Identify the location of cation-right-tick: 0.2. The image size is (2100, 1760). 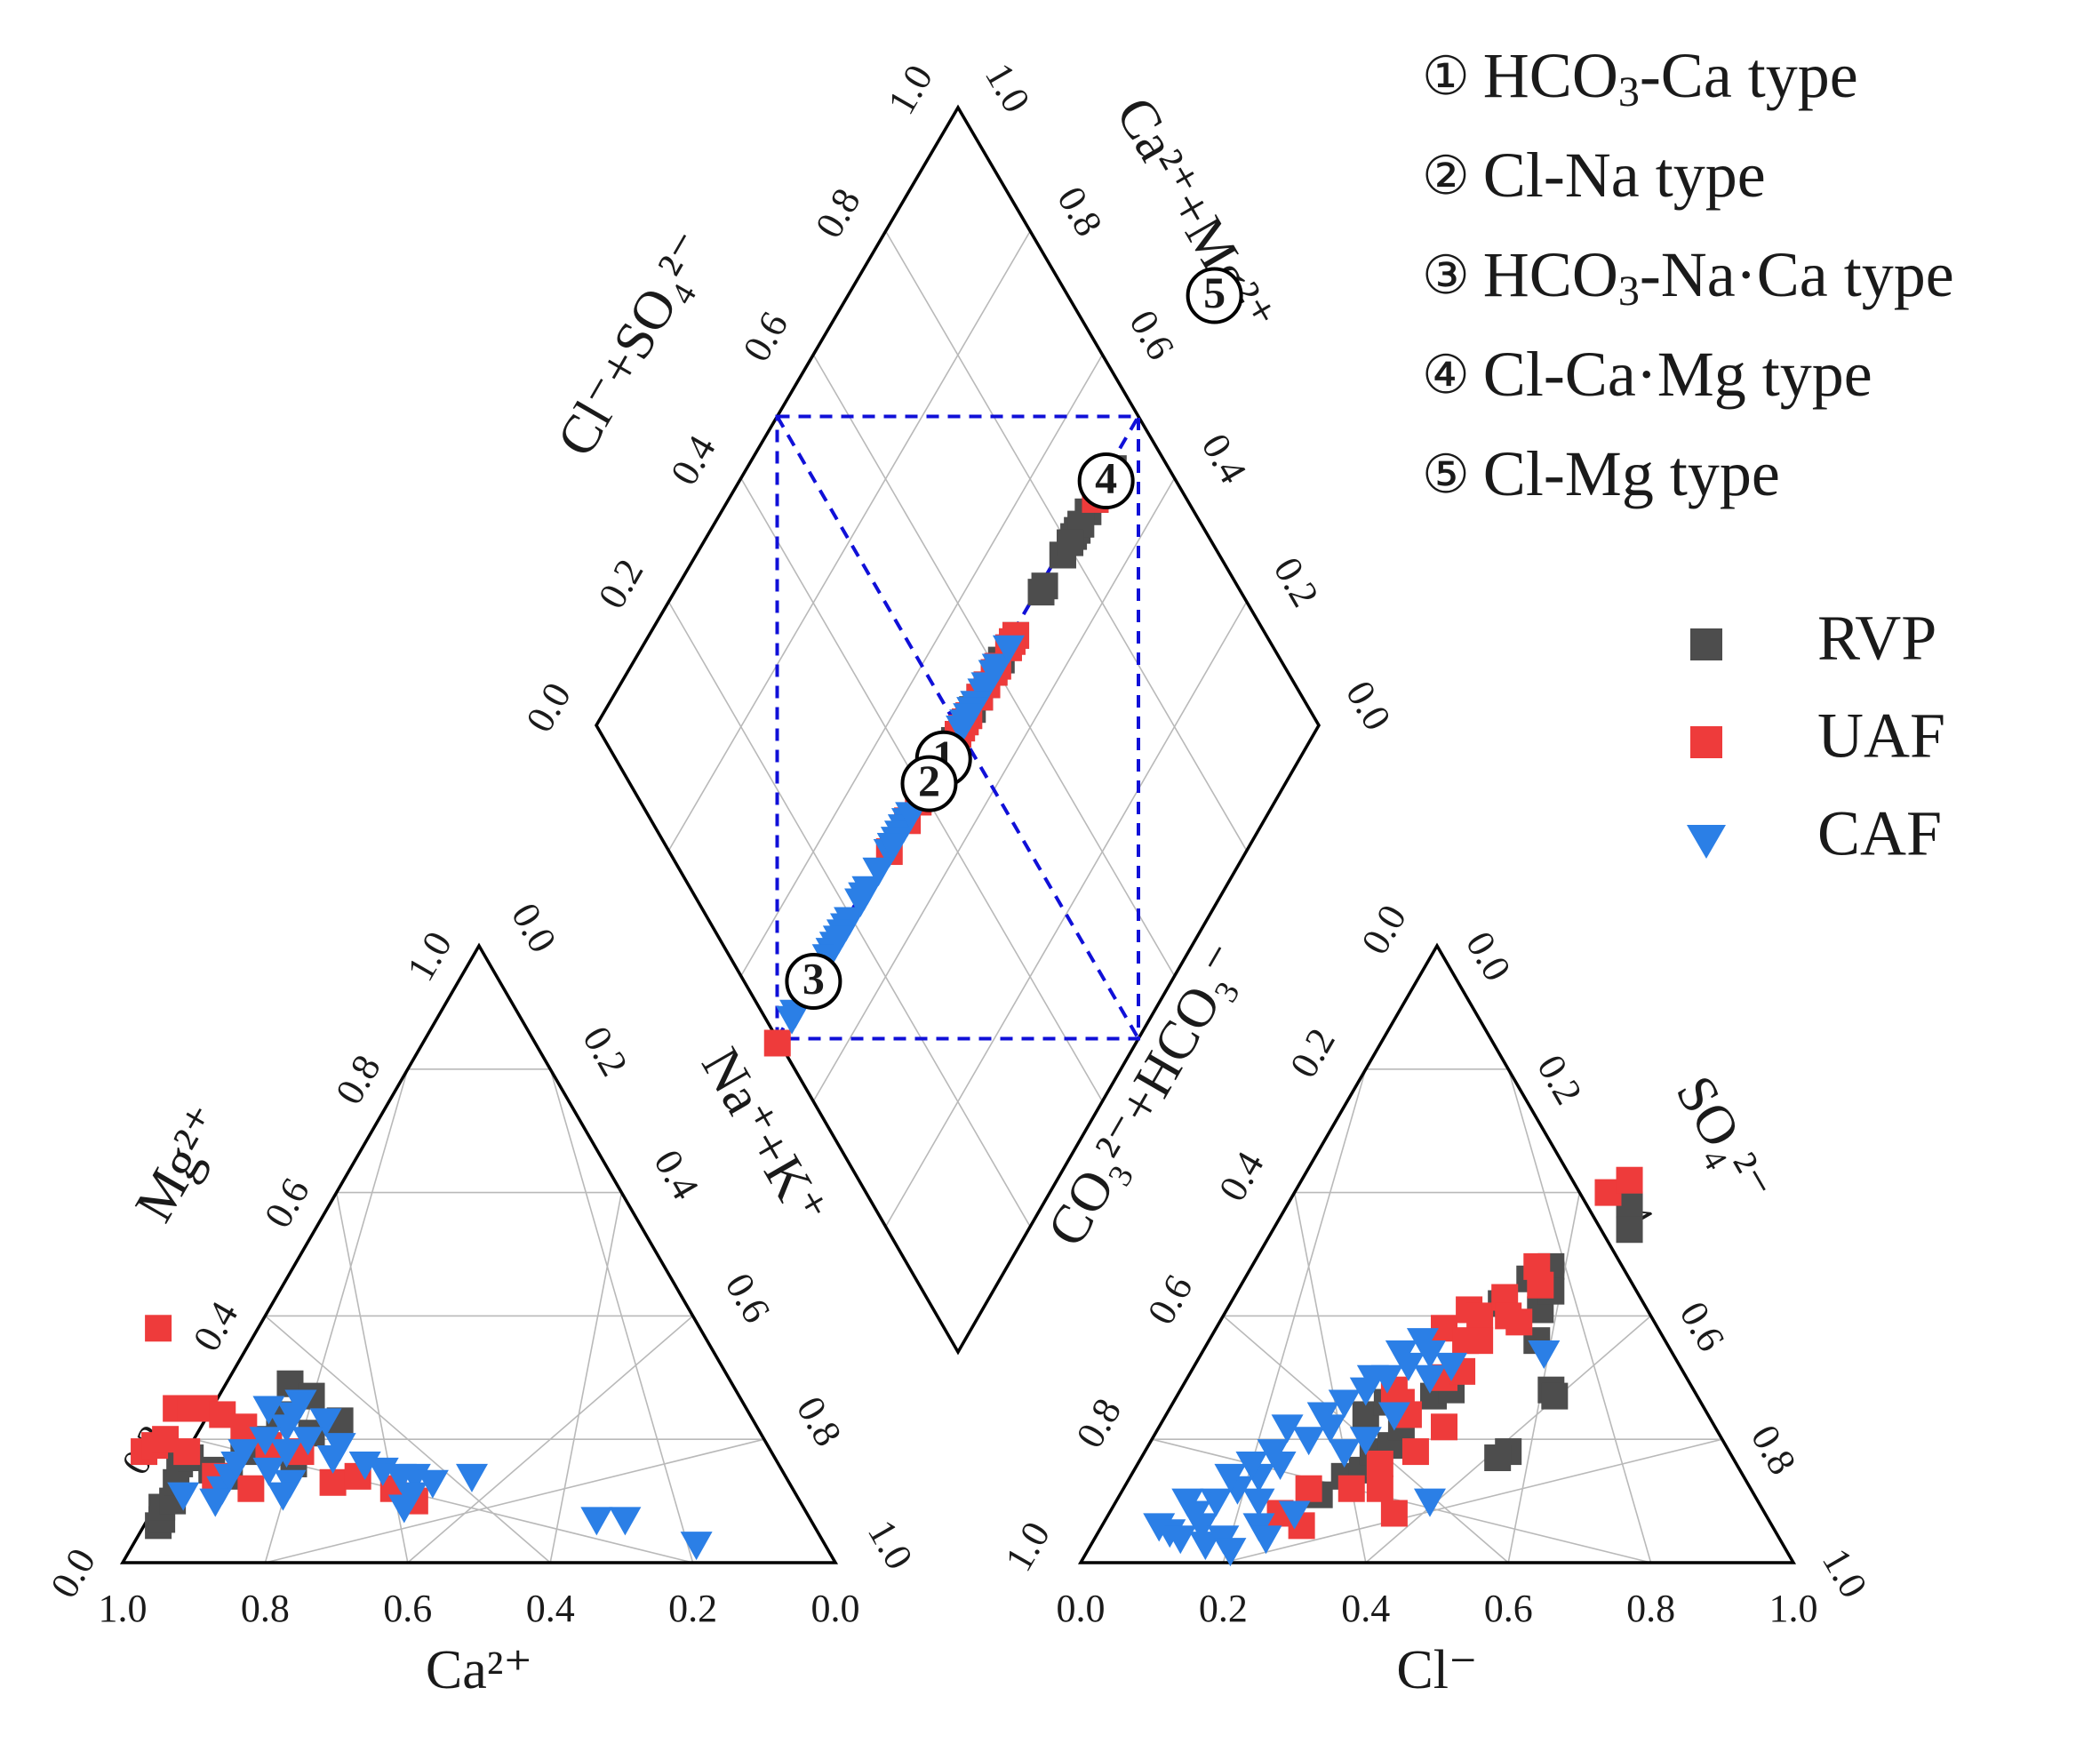
(605, 1052).